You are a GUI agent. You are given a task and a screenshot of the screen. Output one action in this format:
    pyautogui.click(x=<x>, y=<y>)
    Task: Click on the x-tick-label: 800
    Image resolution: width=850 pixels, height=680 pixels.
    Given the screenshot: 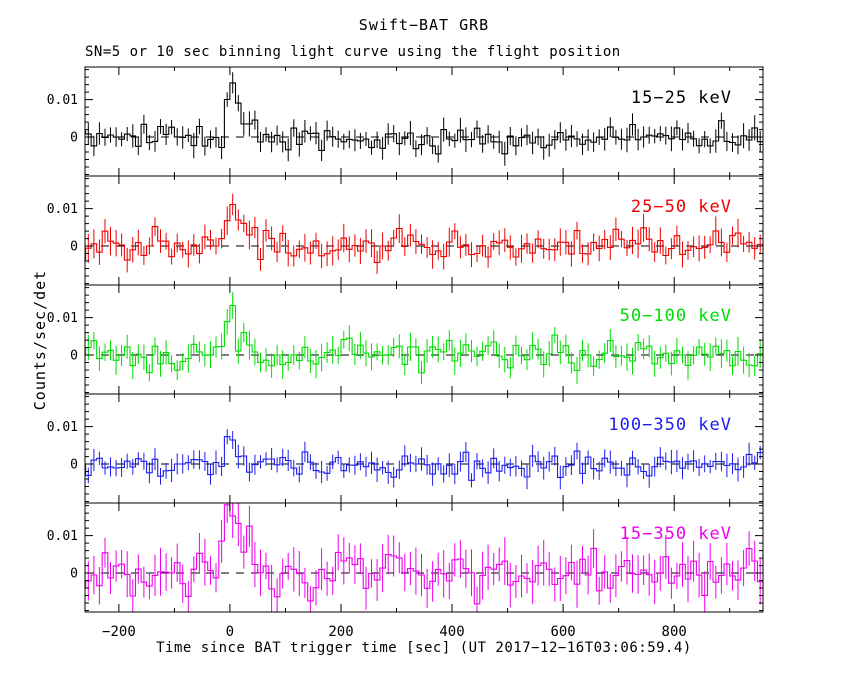 What is the action you would take?
    pyautogui.click(x=674, y=632)
    